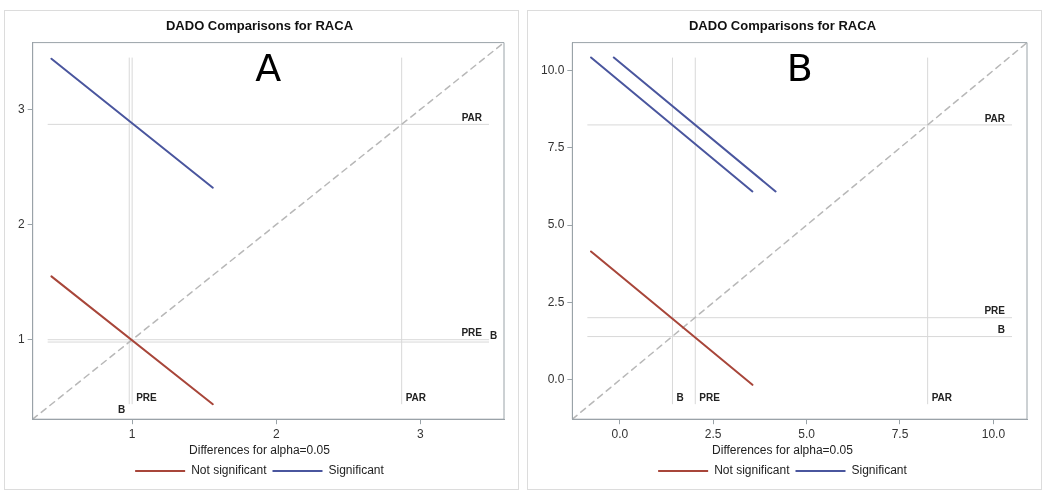  What do you see at coordinates (620, 433) in the screenshot?
I see `x-tick-label: 0.0` at bounding box center [620, 433].